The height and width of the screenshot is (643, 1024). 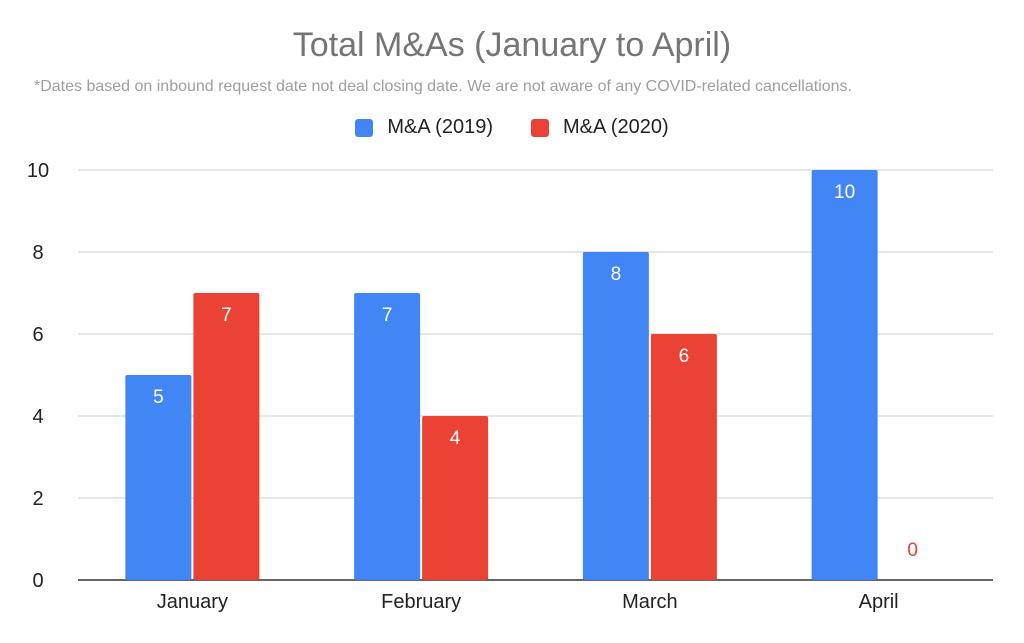 I want to click on legend-item-2020: M&A (2020), so click(x=600, y=127).